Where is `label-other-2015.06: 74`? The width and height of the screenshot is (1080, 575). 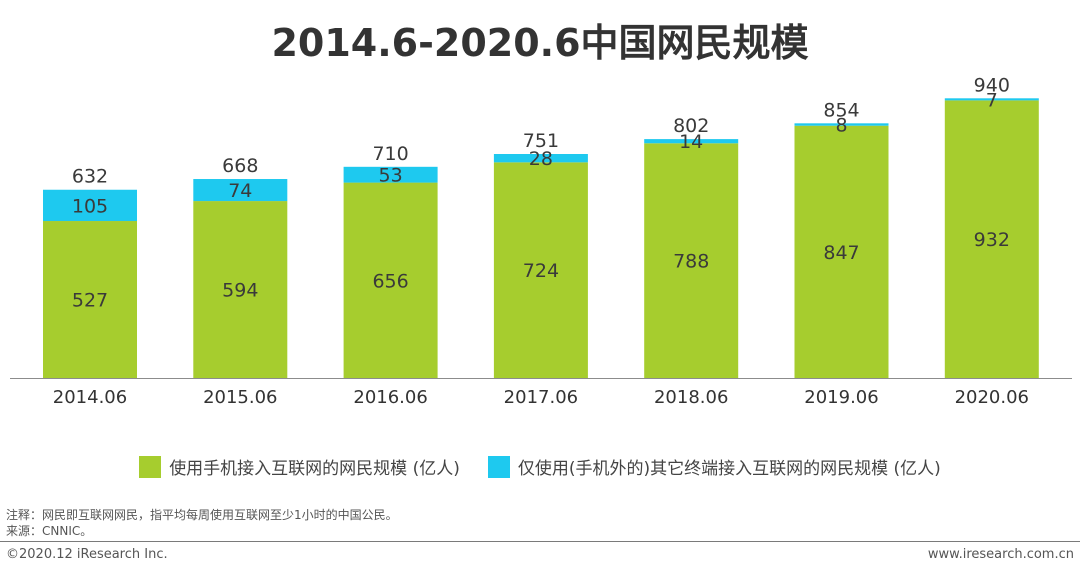 label-other-2015.06: 74 is located at coordinates (240, 191).